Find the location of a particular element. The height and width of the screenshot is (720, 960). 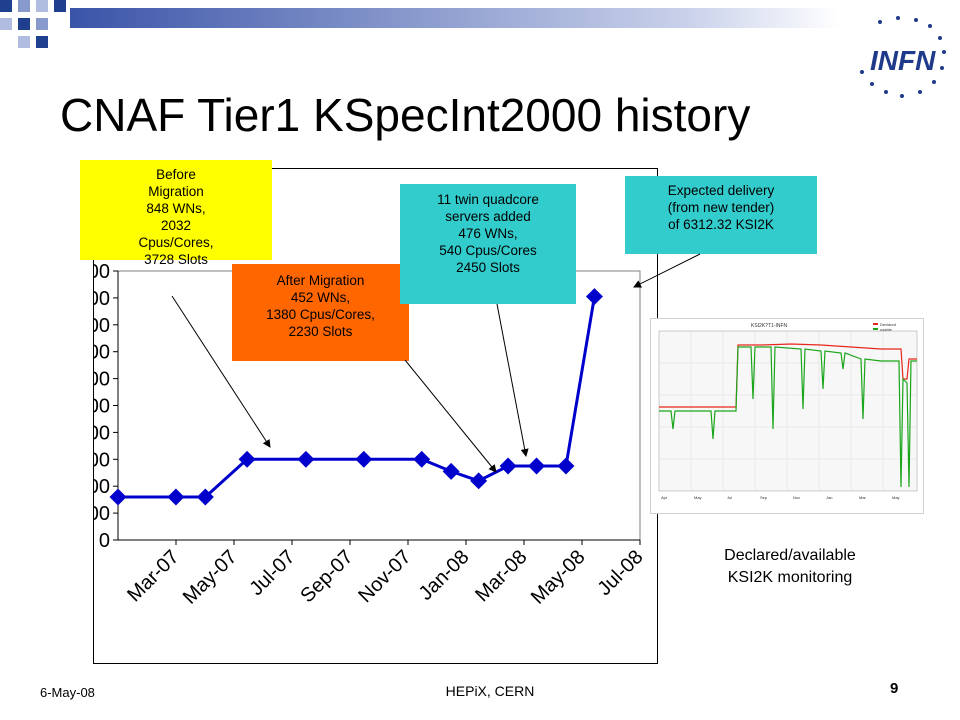

monitoring-graph-title: KSI2K?T1-INFN is located at coordinates (769, 326).